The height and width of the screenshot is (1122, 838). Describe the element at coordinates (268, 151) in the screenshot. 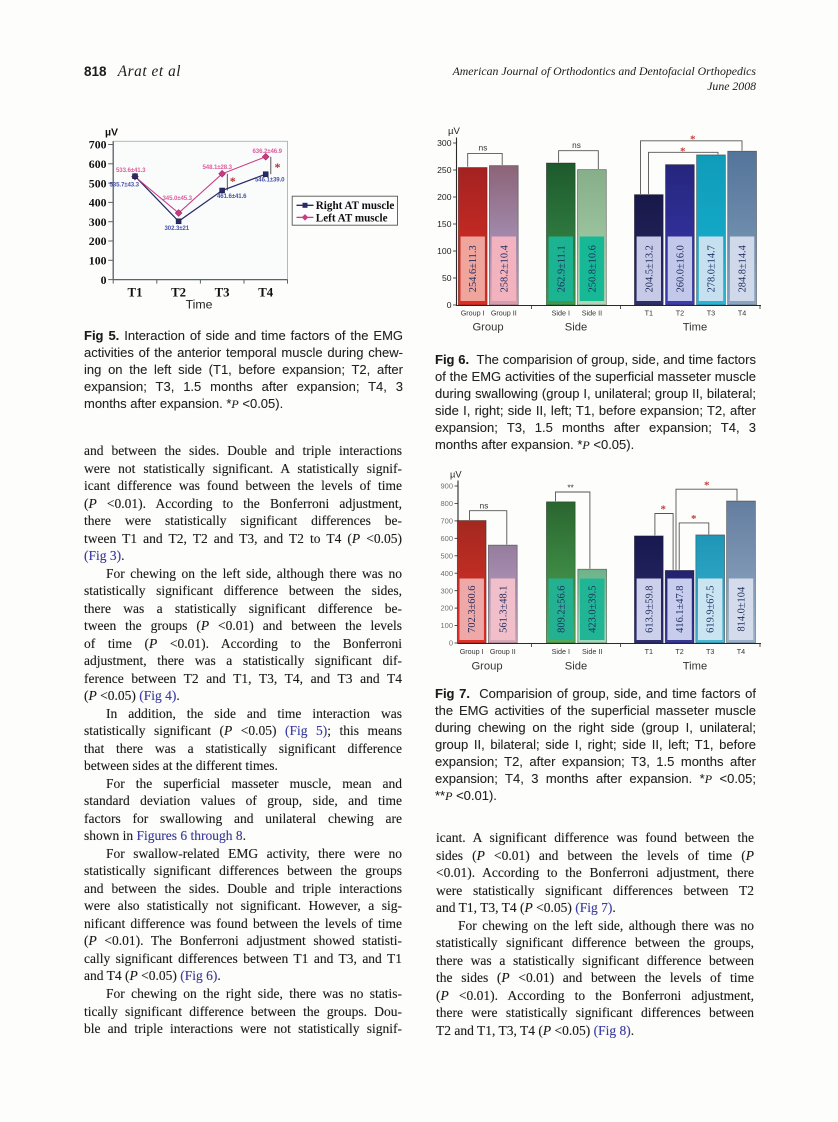

I see `svg-text: 636.2±46.9` at that location.